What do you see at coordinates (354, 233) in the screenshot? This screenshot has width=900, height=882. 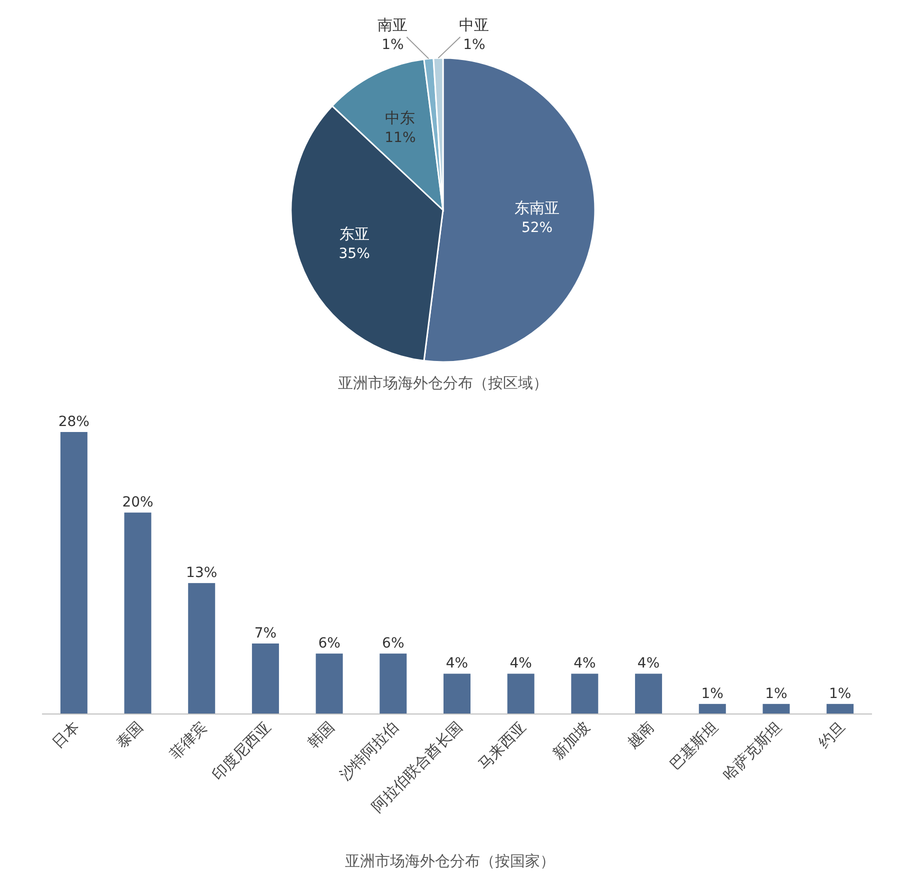 I see `slice-label: 东亚` at bounding box center [354, 233].